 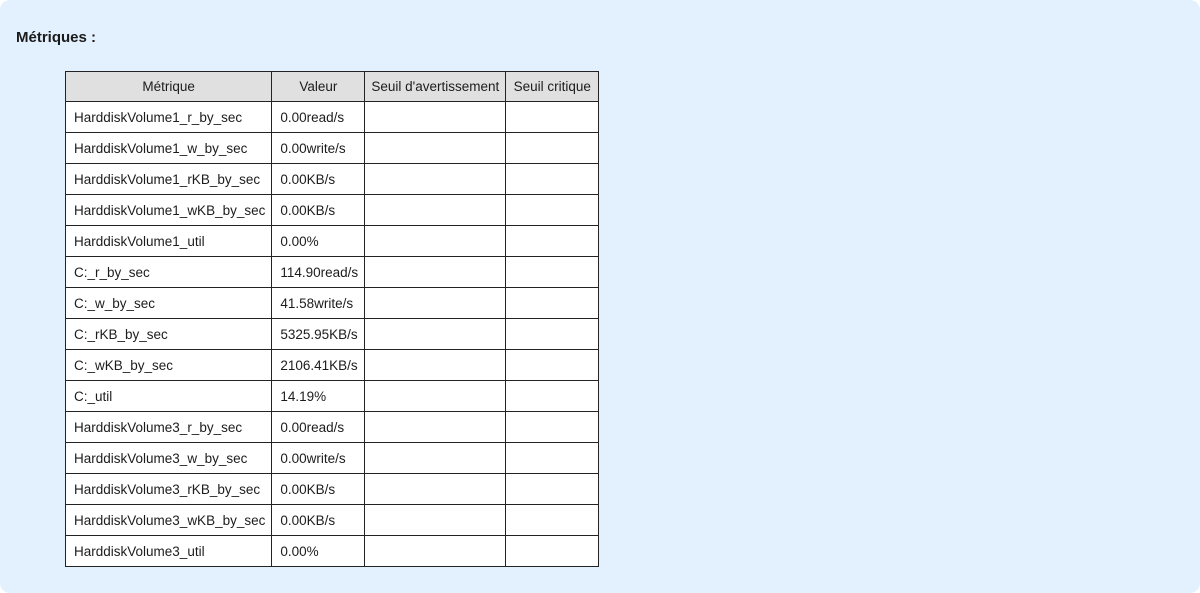 I want to click on metric-cell: C:_r_by_sec, so click(x=168, y=272).